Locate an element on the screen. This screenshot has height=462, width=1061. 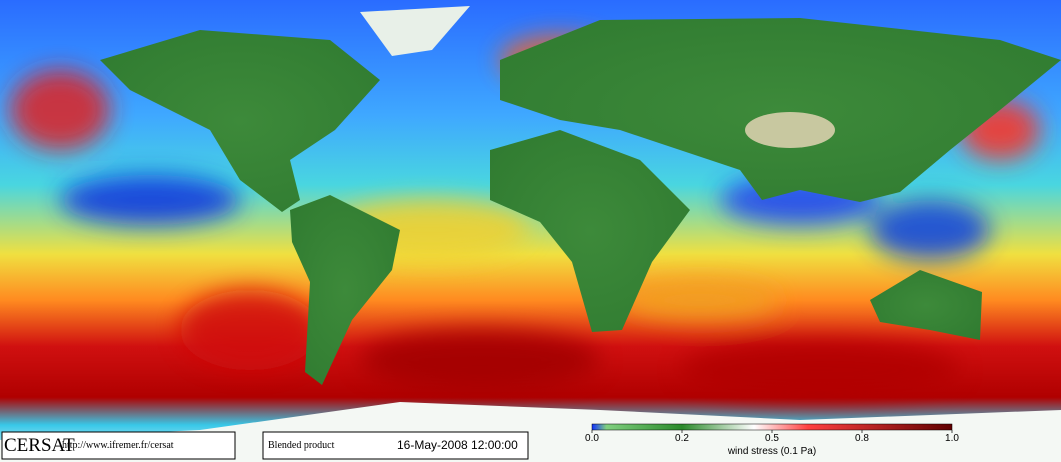
logo-box is located at coordinates (118, 445).